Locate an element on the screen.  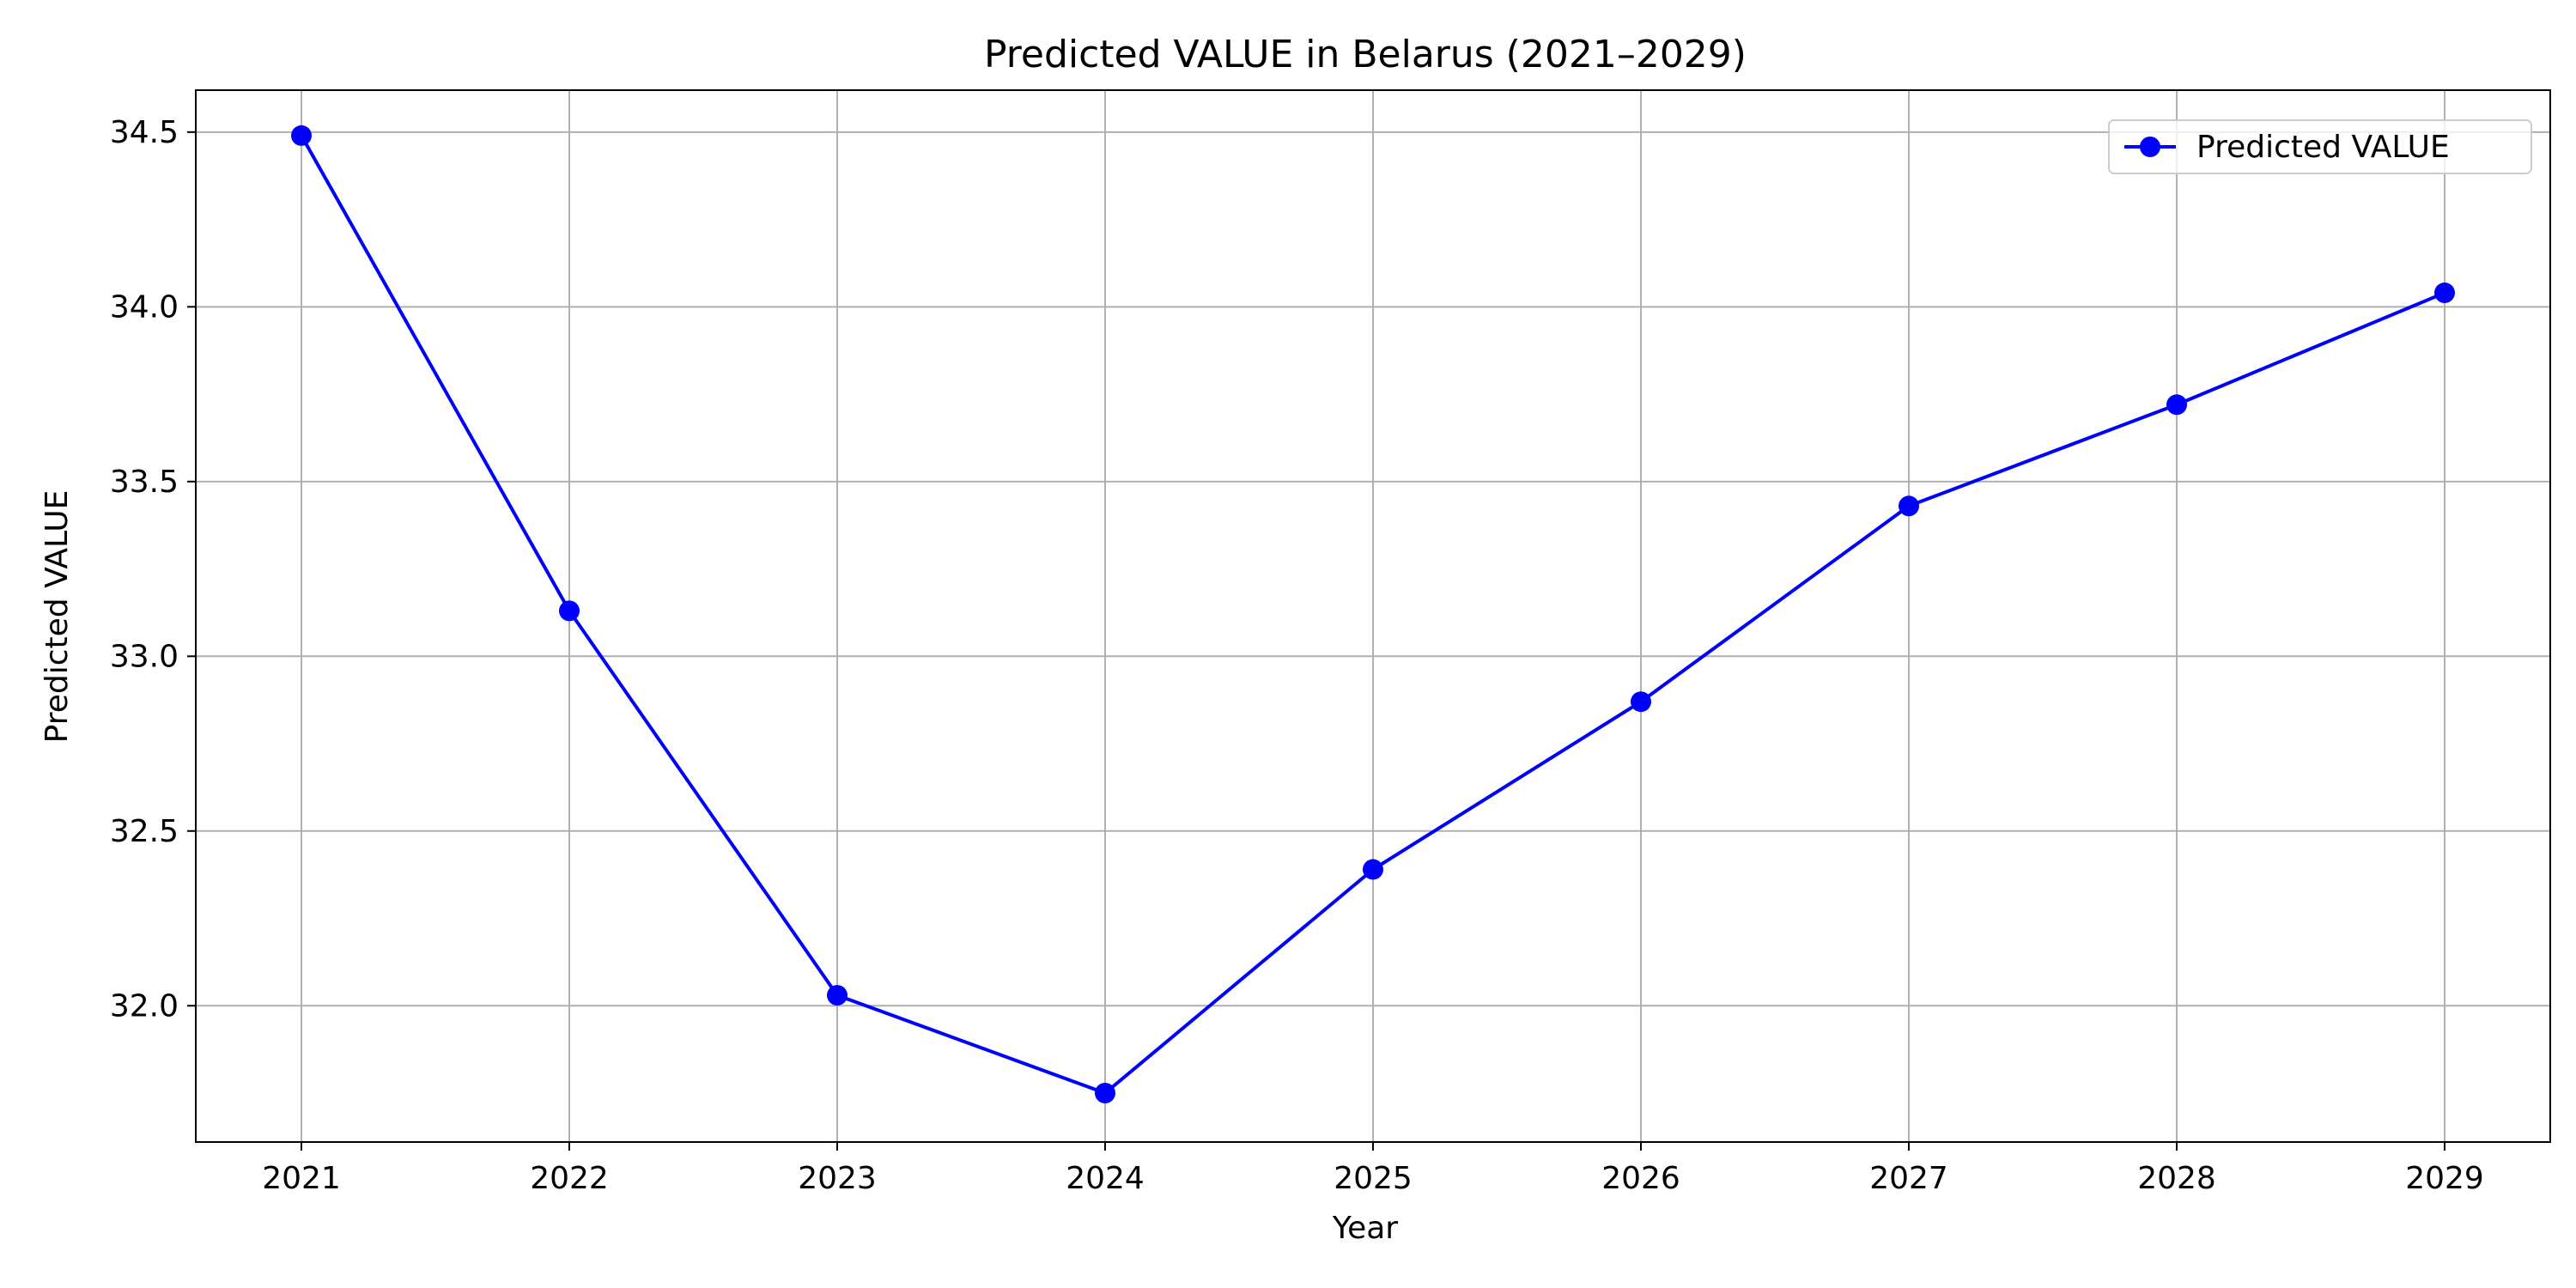
legend: Predicted VALUE is located at coordinates (2320, 146).